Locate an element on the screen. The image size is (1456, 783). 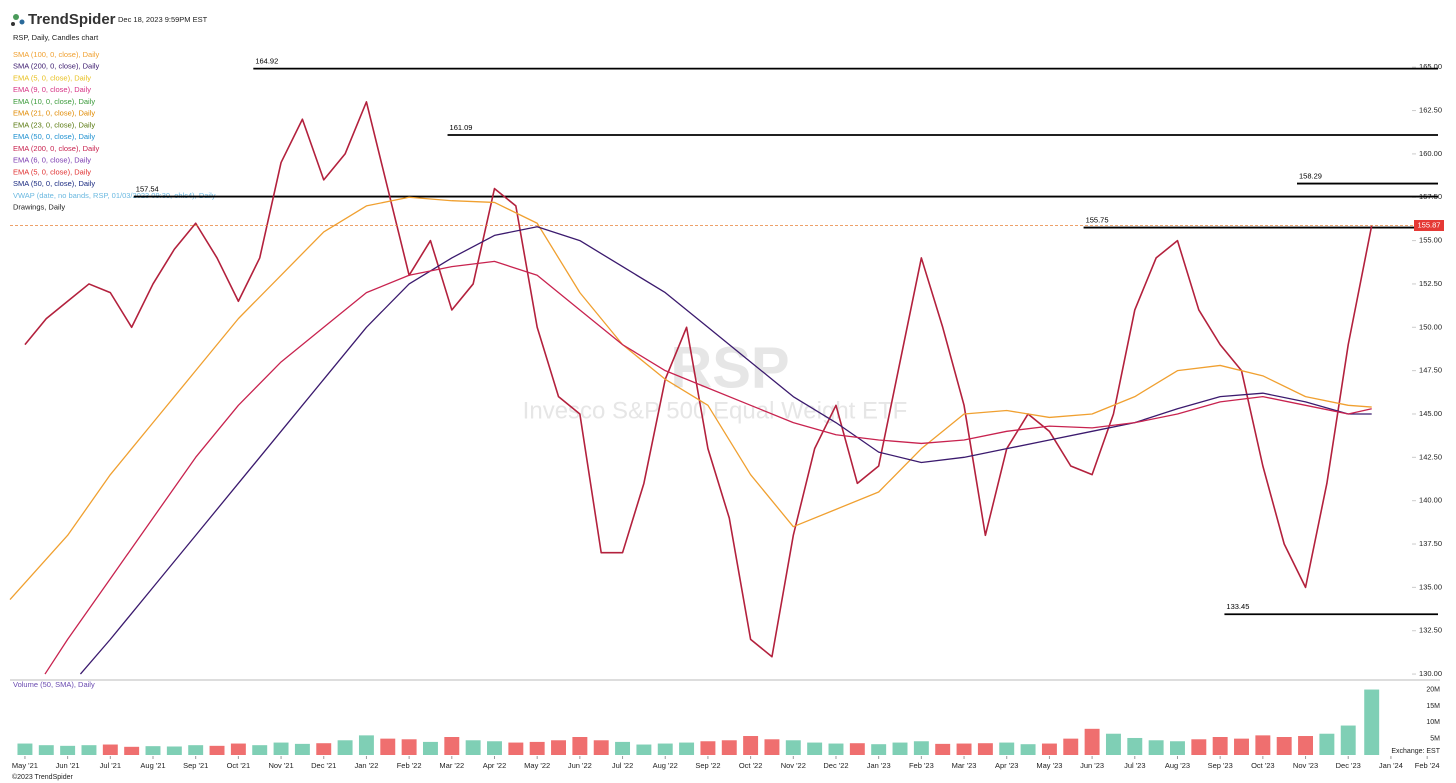
x-tick-label: Nov '21 is located at coordinates (280, 765).